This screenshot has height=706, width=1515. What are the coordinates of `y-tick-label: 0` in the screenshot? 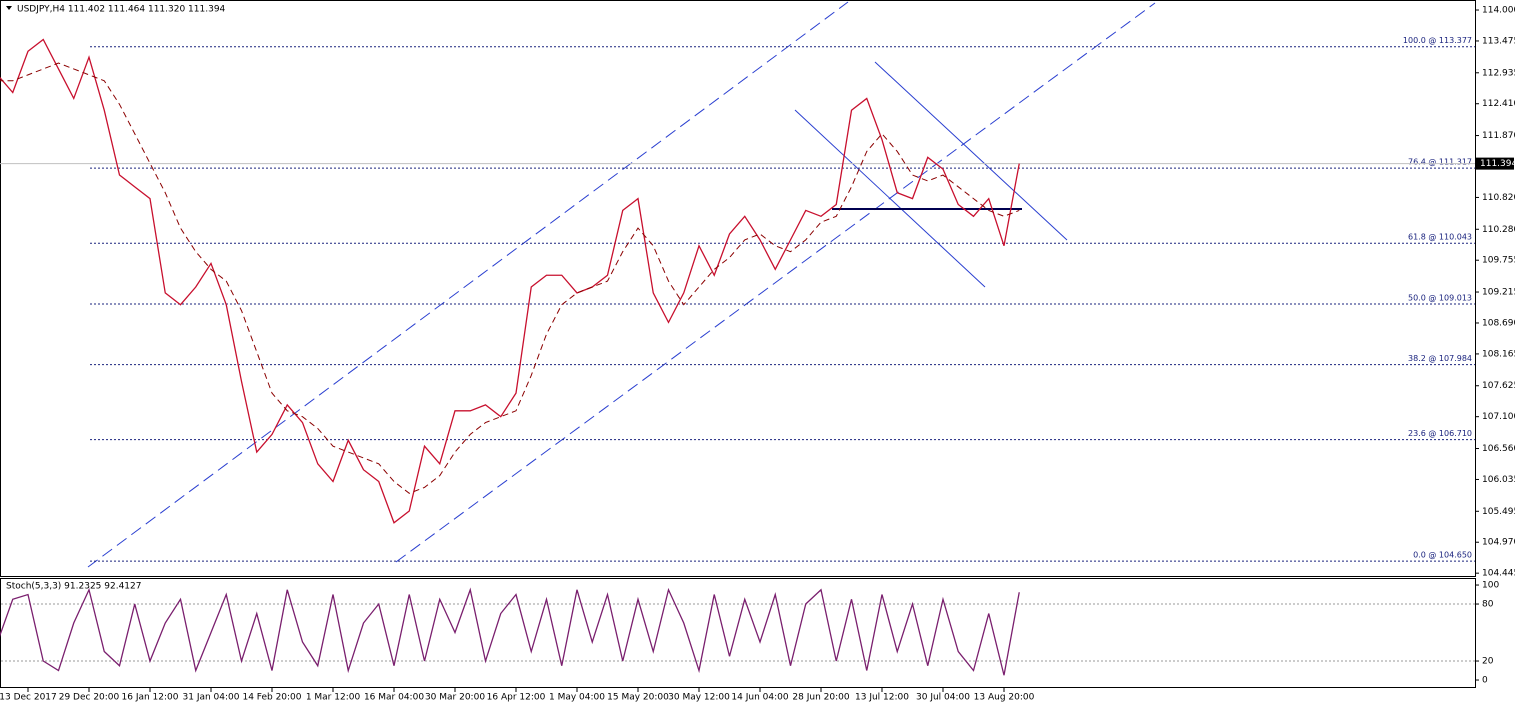 It's located at (1485, 681).